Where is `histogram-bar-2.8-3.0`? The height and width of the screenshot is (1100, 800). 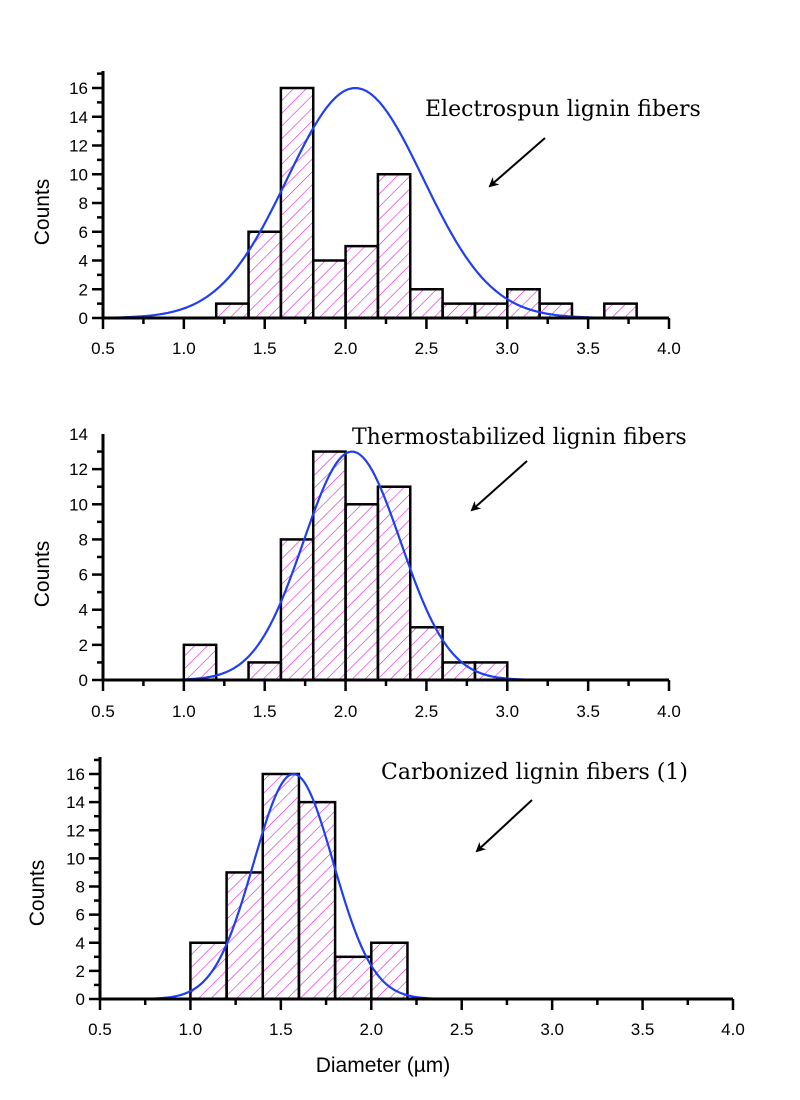 histogram-bar-2.8-3.0 is located at coordinates (491, 311).